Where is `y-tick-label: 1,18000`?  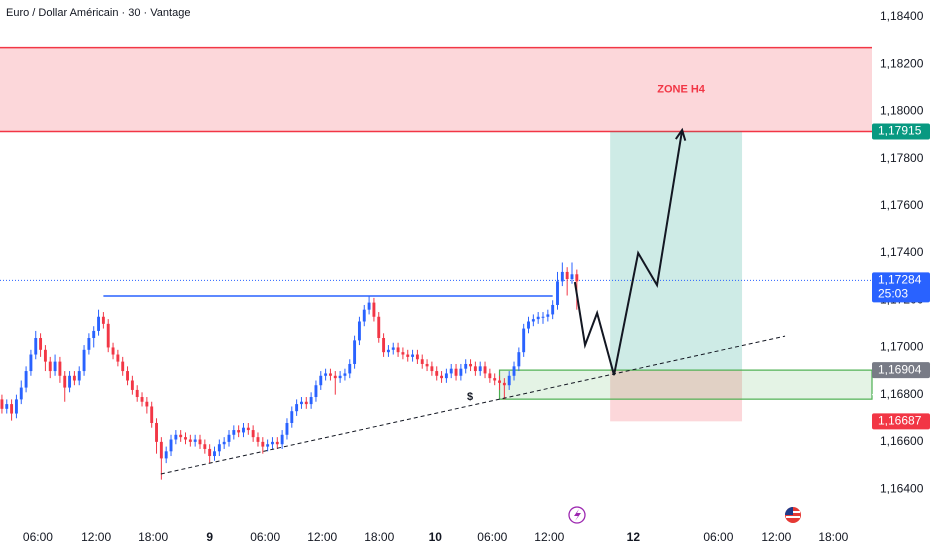
y-tick-label: 1,18000 is located at coordinates (902, 111).